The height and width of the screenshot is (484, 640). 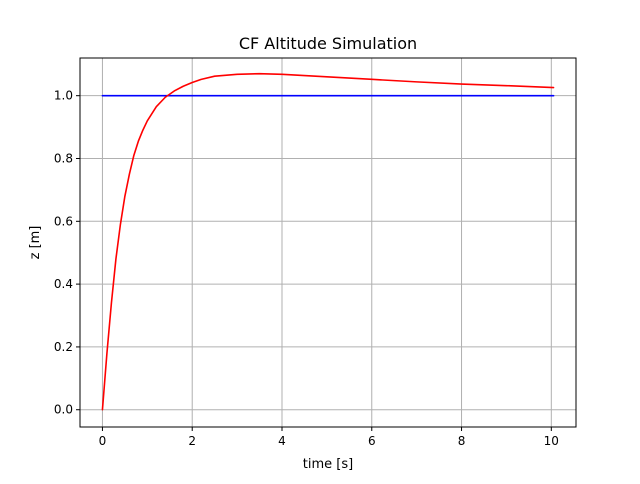 I want to click on x-tick-label: 8, so click(x=462, y=441).